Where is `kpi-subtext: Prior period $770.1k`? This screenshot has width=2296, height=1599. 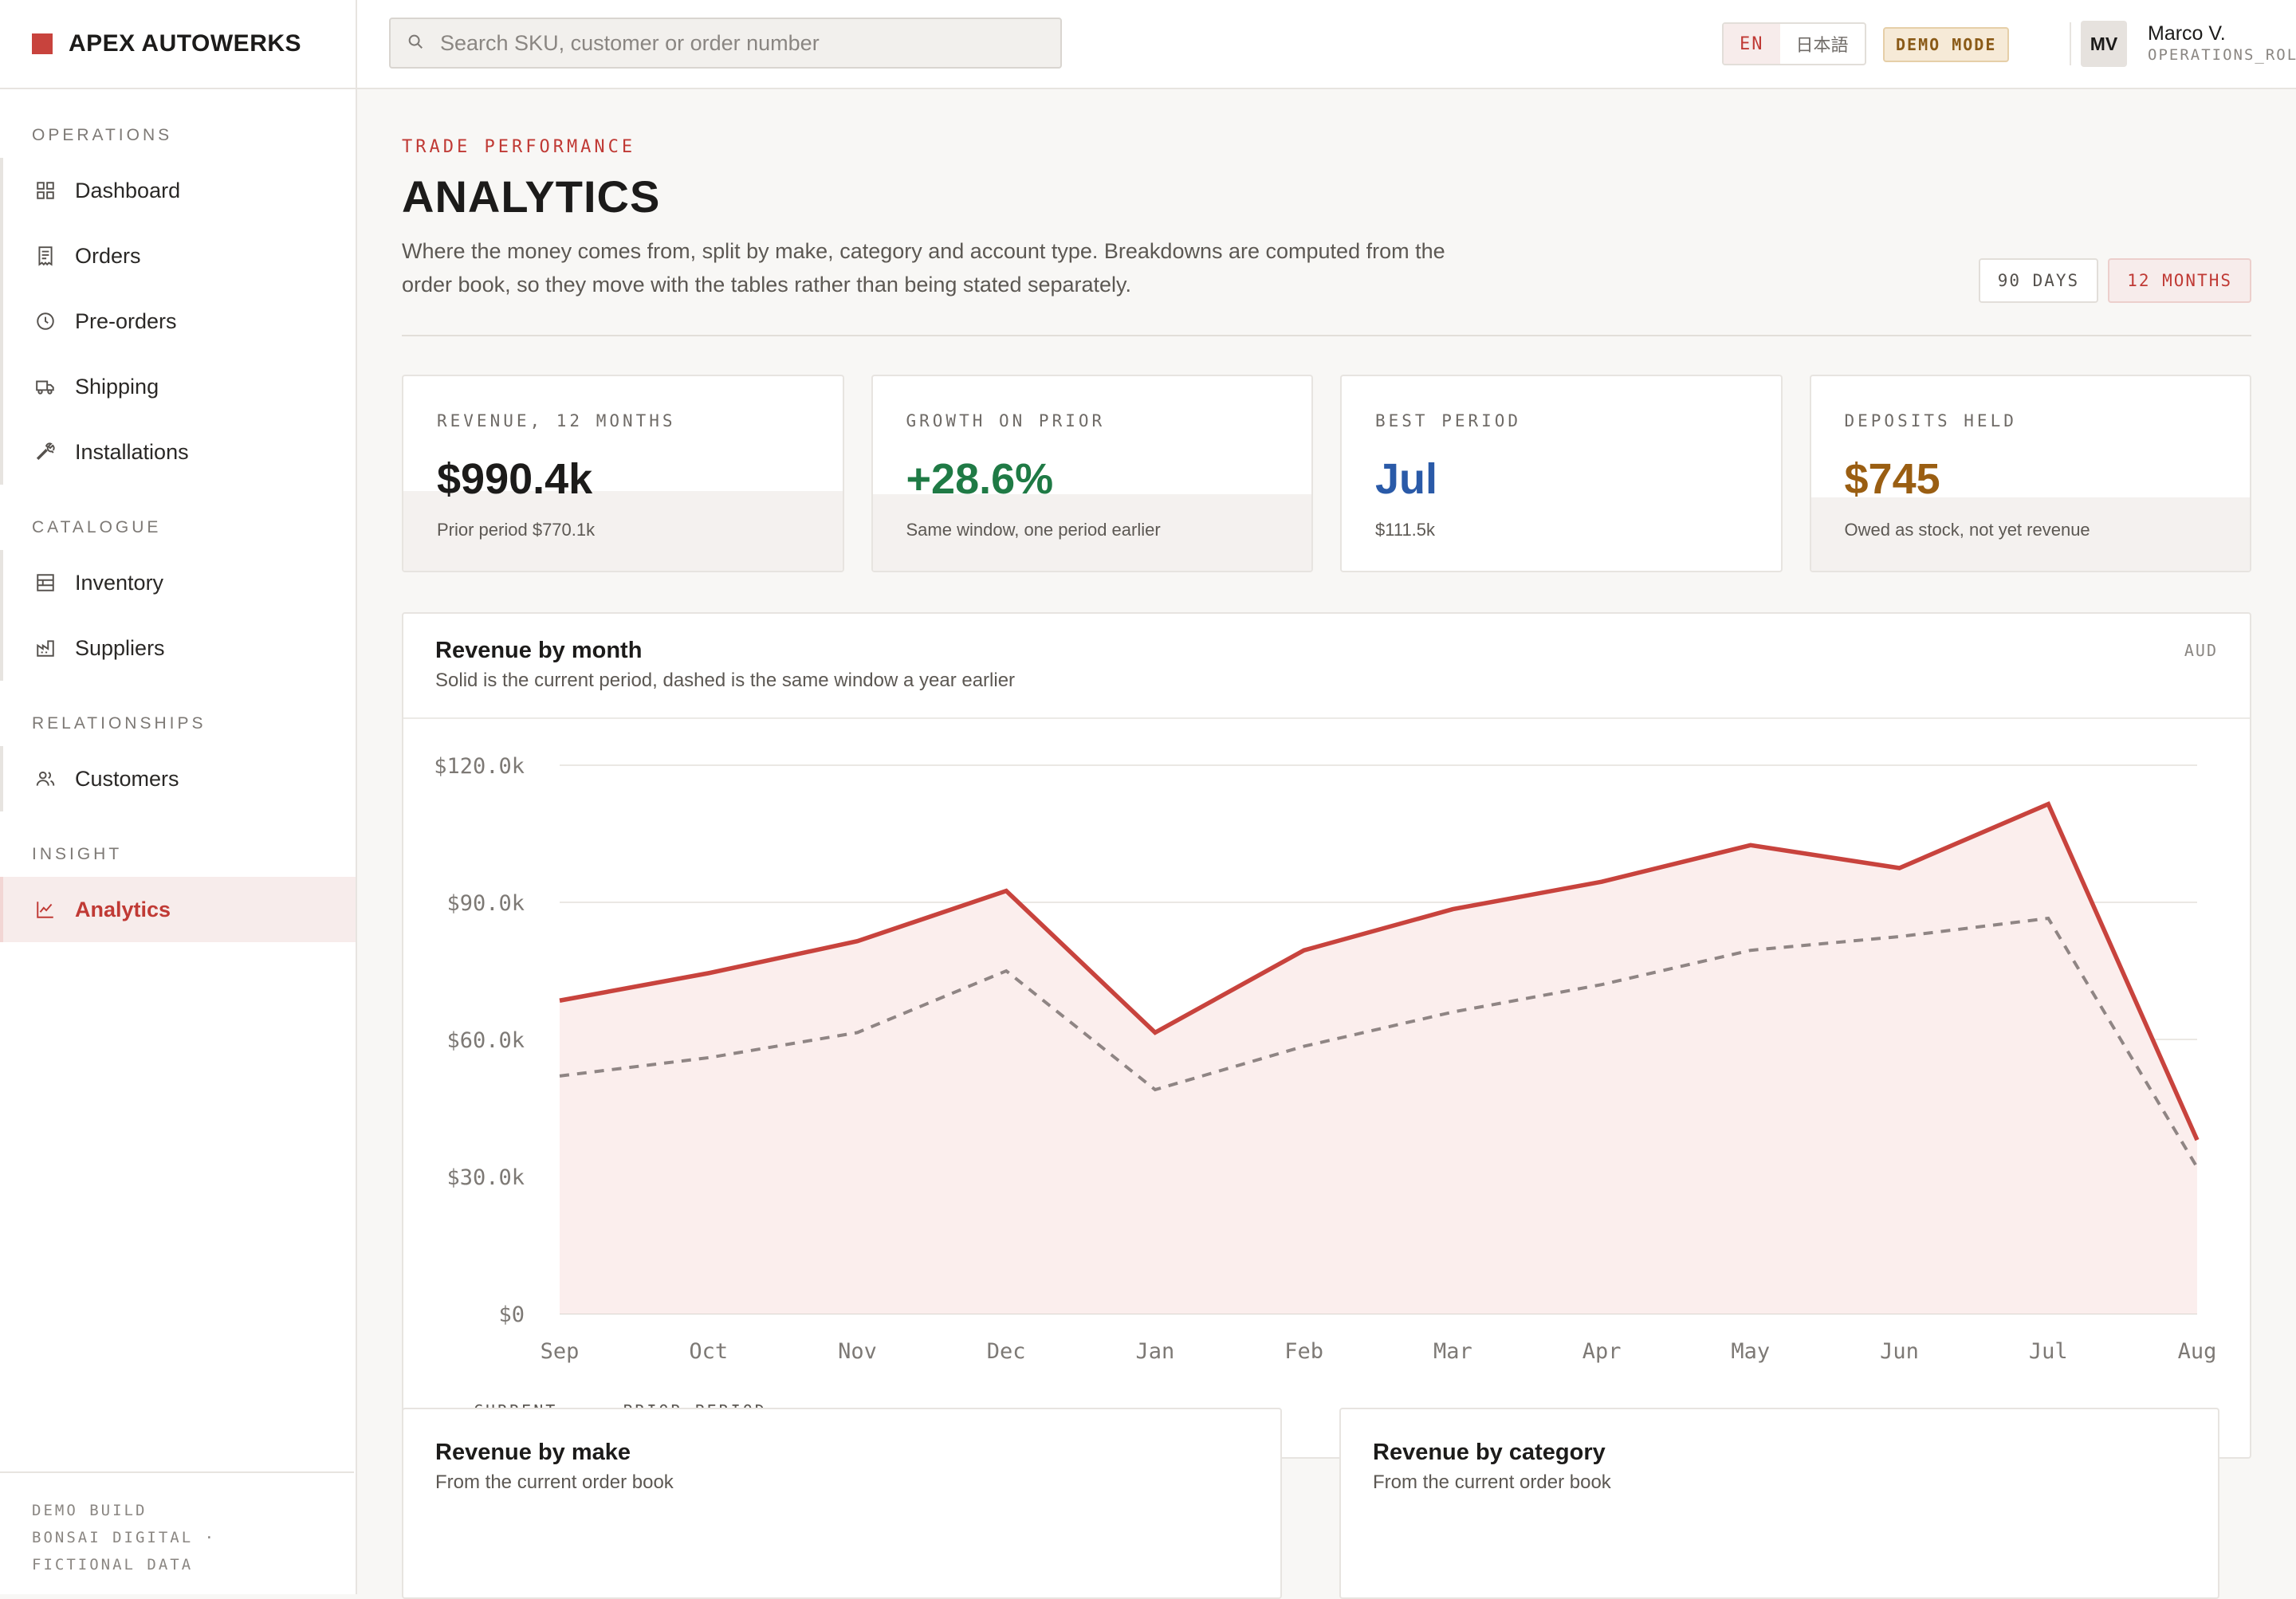
kpi-subtext: Prior period $770.1k is located at coordinates (516, 530).